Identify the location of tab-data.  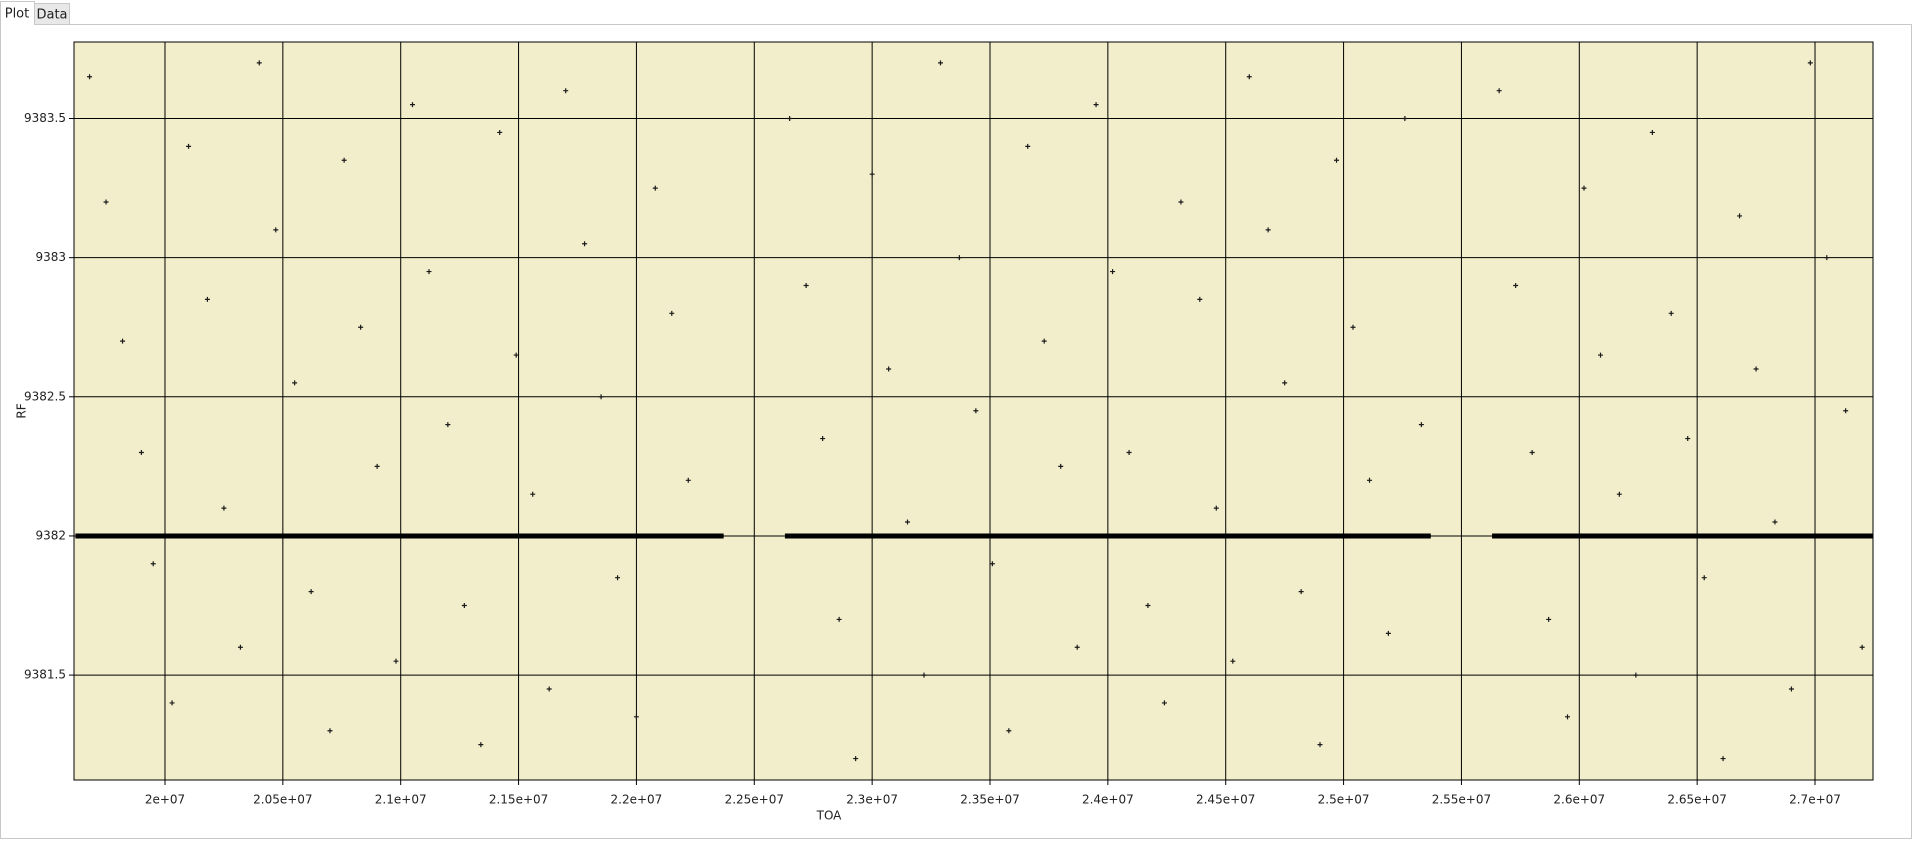
(52, 14).